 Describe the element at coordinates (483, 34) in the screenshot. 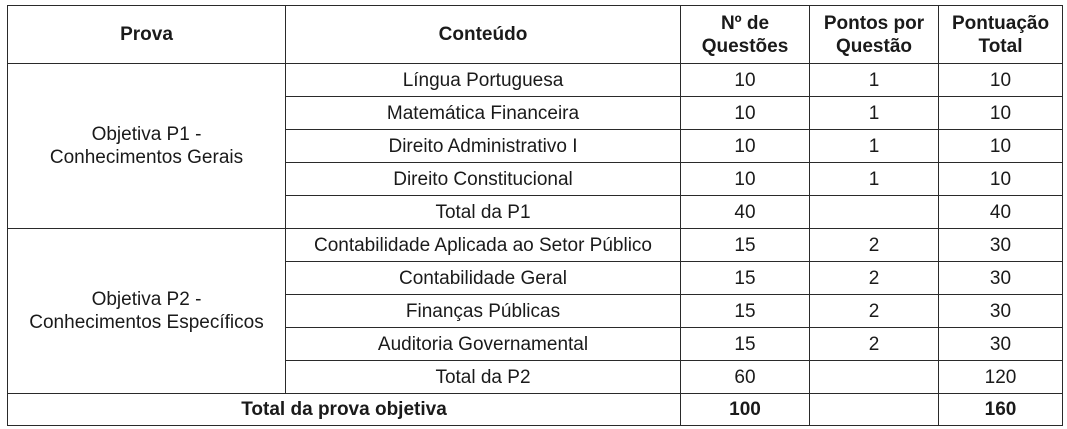

I see `header-conteudo: Conteúdo` at that location.